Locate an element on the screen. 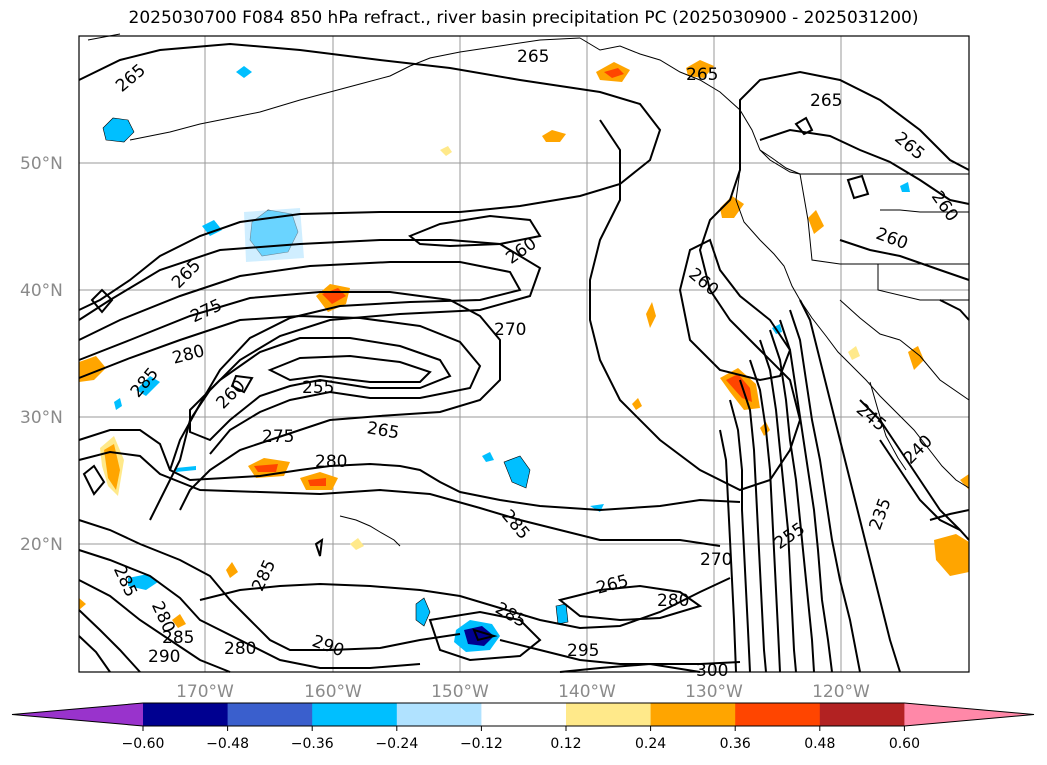 The height and width of the screenshot is (765, 1047). colorbar-tick-label: −0.48 is located at coordinates (227, 744).